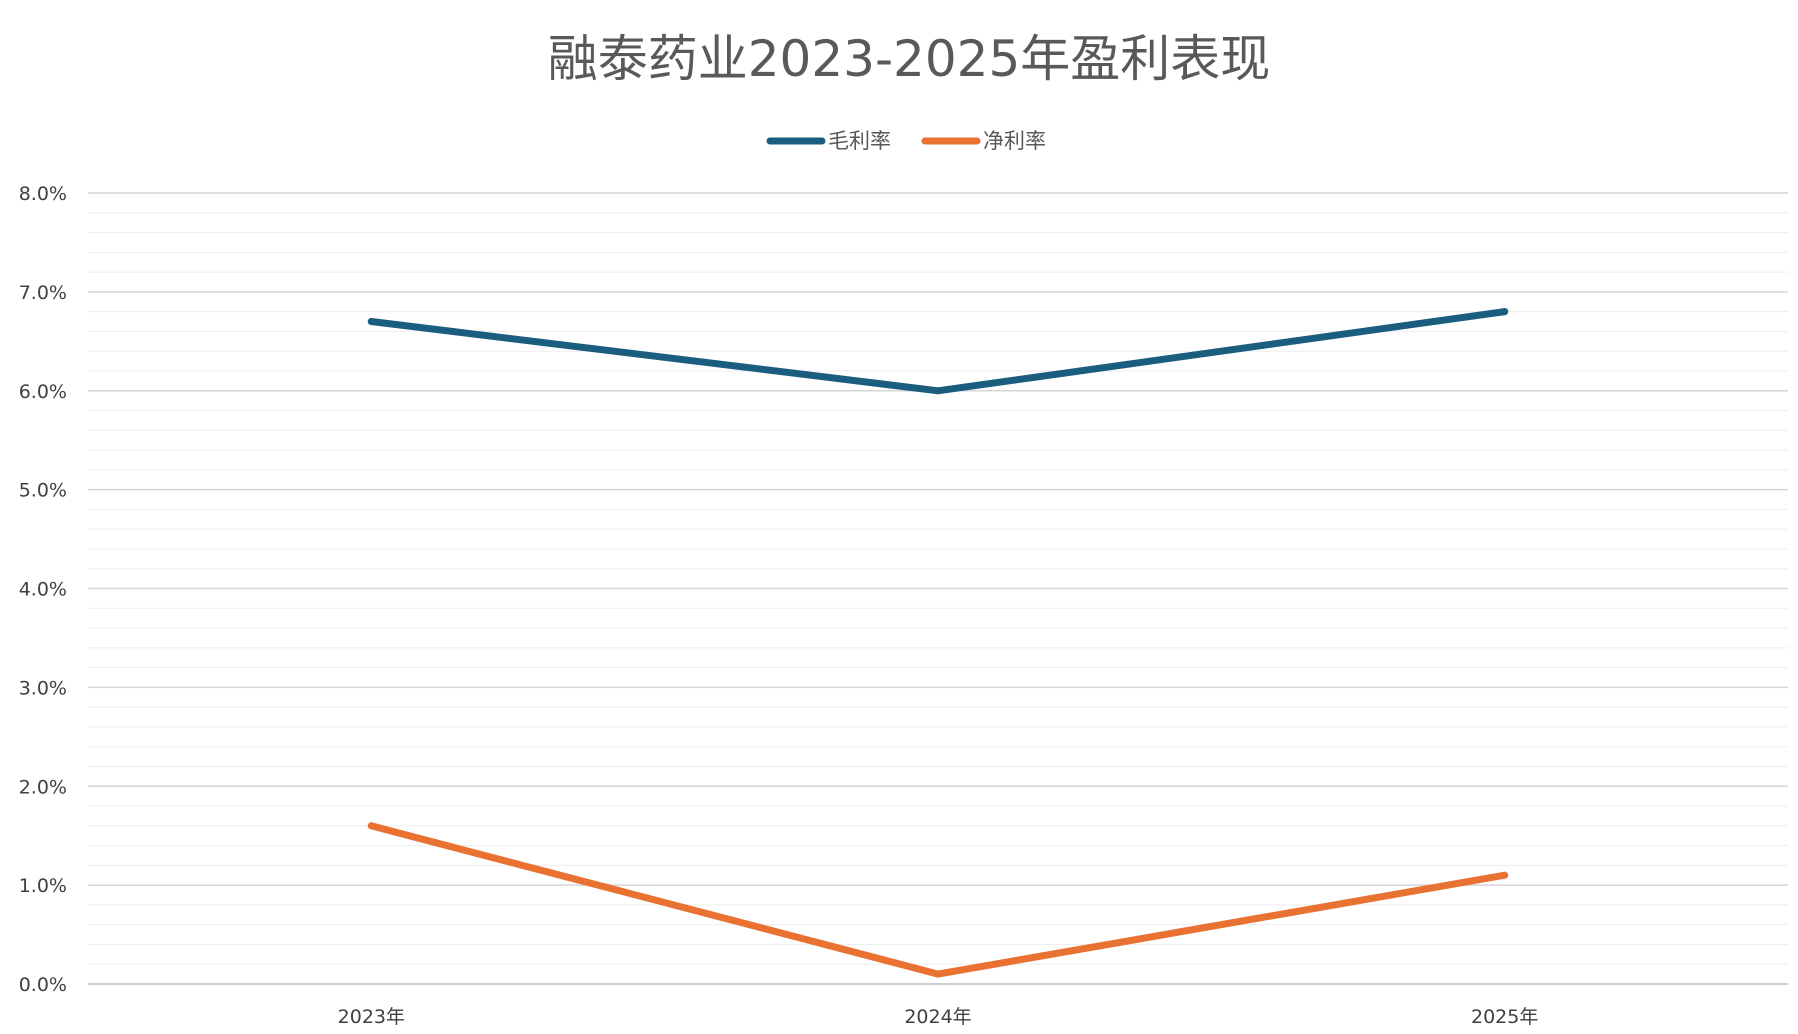 The height and width of the screenshot is (1034, 1798). What do you see at coordinates (43, 886) in the screenshot?
I see `y-tick-label: 1.0%` at bounding box center [43, 886].